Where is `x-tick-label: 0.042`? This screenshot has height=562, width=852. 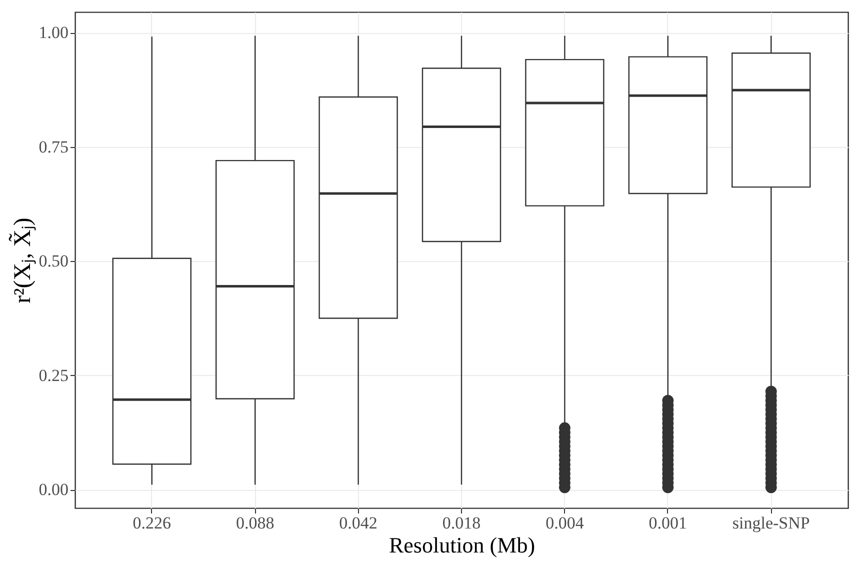 x-tick-label: 0.042 is located at coordinates (358, 523).